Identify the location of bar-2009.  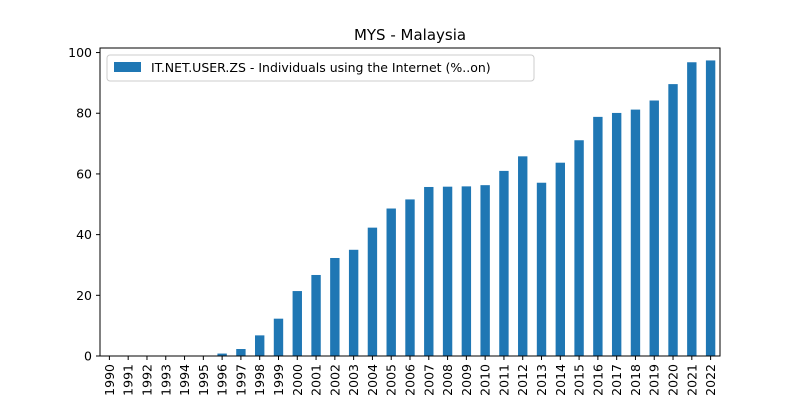
(466, 271).